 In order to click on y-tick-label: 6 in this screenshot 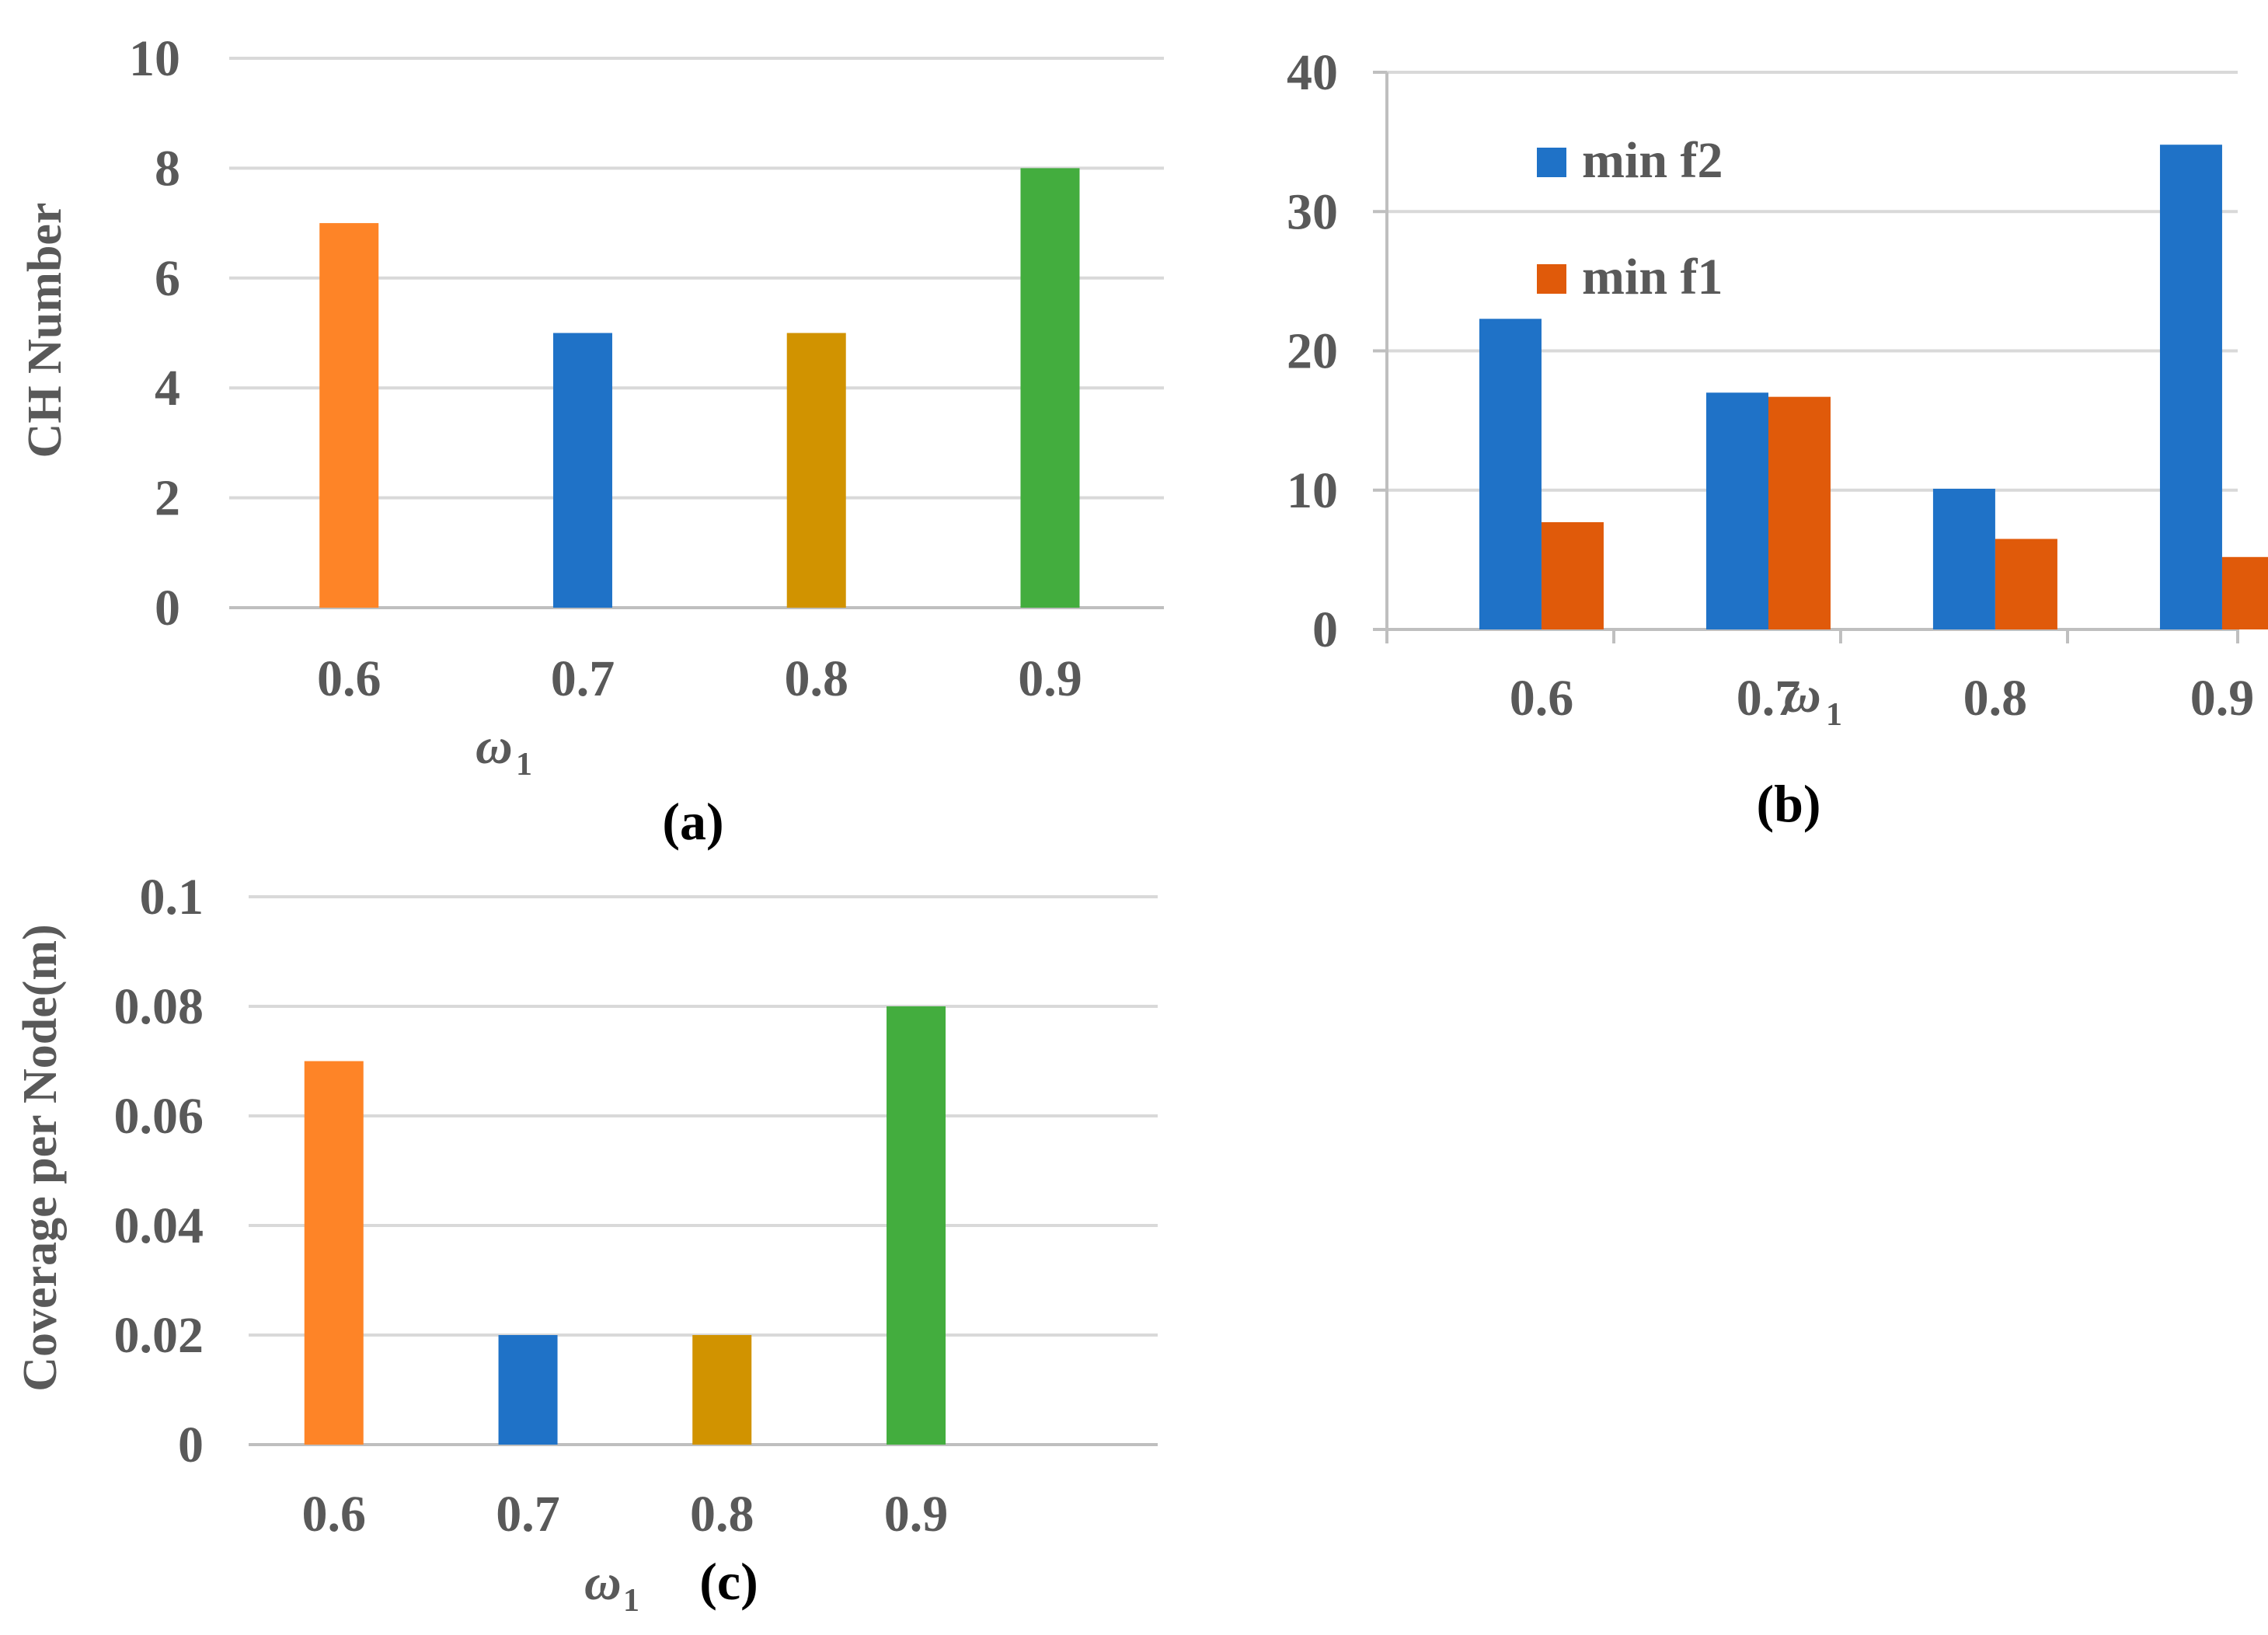, I will do `click(167, 278)`.